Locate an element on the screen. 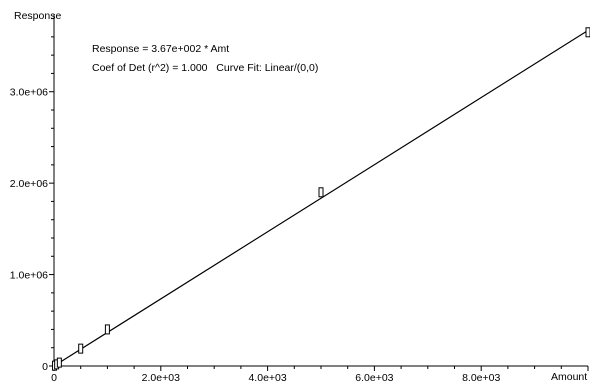 Image resolution: width=590 pixels, height=381 pixels. x-tick-label: 6.0e+03 is located at coordinates (374, 376).